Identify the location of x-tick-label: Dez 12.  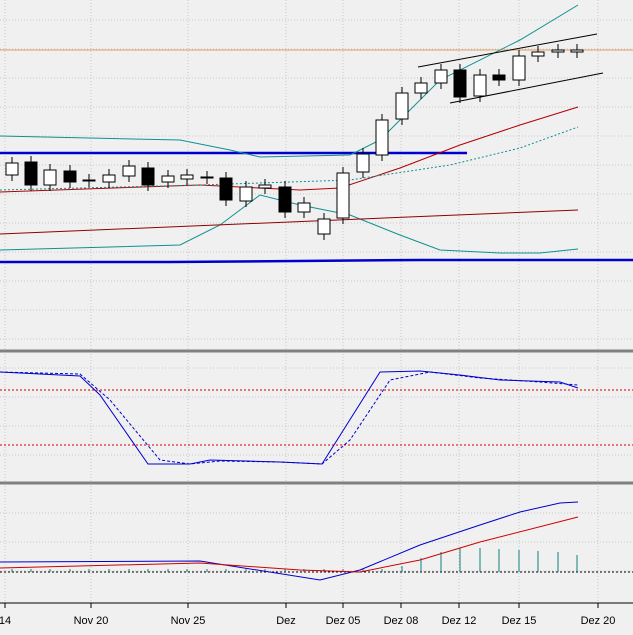
(459, 621).